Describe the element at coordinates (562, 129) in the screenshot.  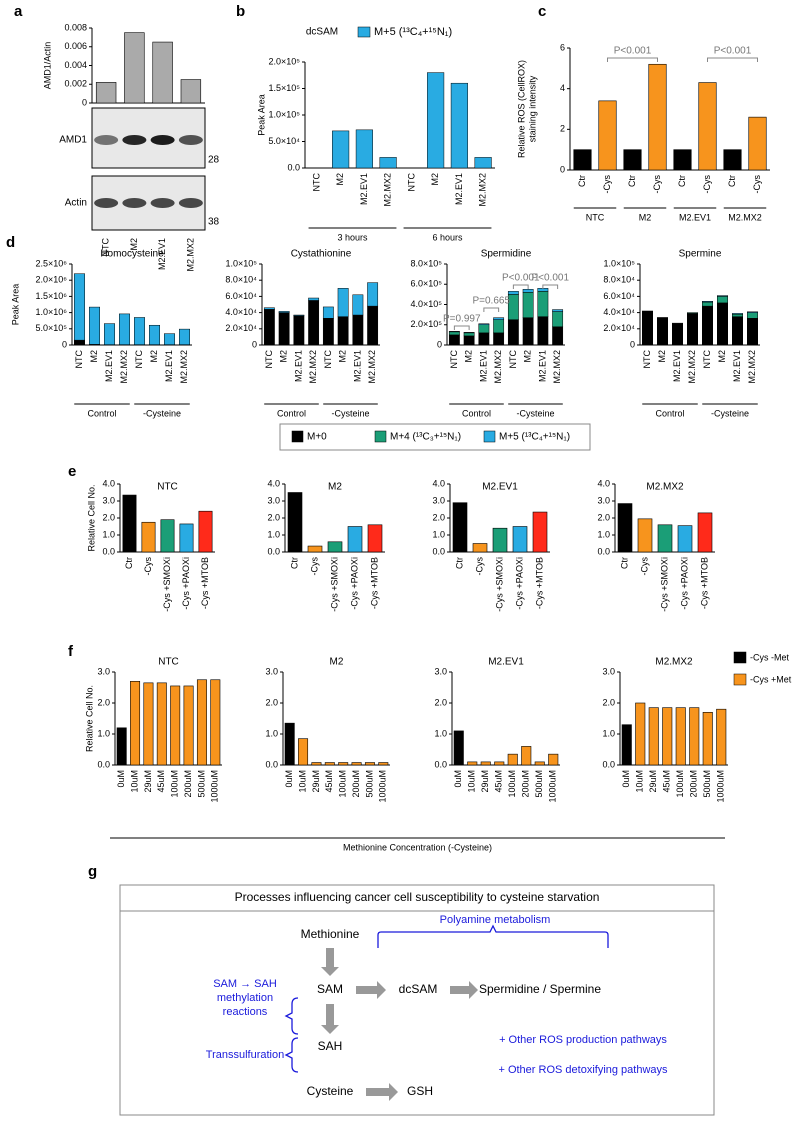
I see `y-tick-label: 2` at that location.